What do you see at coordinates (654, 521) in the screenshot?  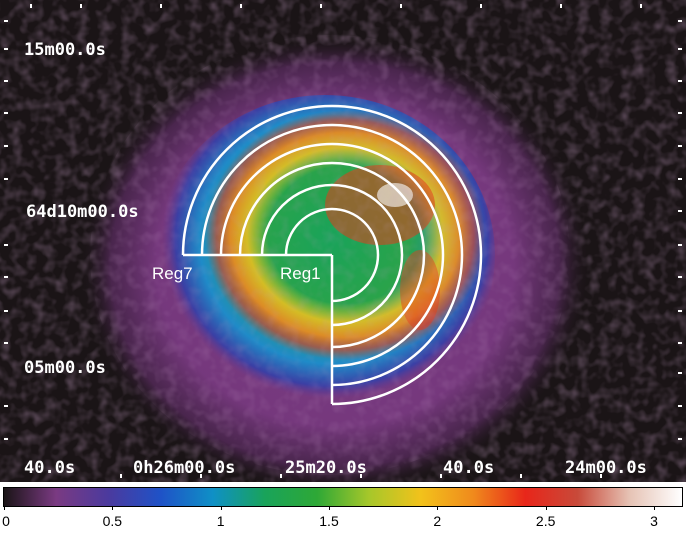 I see `colorbar-tick-label: 3` at bounding box center [654, 521].